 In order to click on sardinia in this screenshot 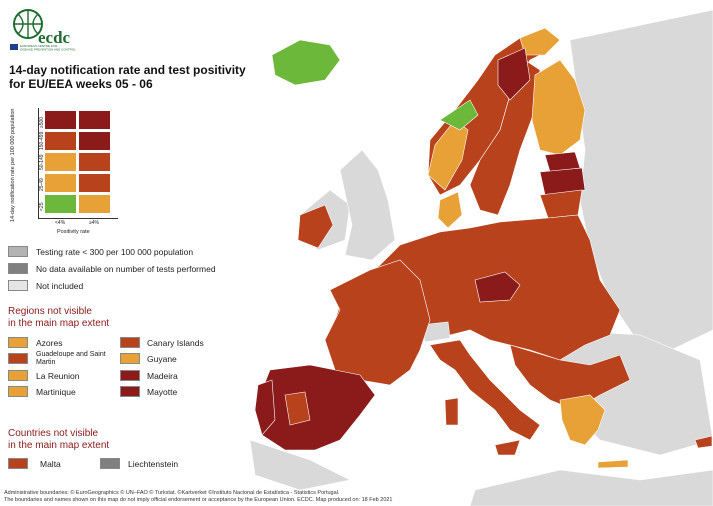, I will do `click(451, 411)`.